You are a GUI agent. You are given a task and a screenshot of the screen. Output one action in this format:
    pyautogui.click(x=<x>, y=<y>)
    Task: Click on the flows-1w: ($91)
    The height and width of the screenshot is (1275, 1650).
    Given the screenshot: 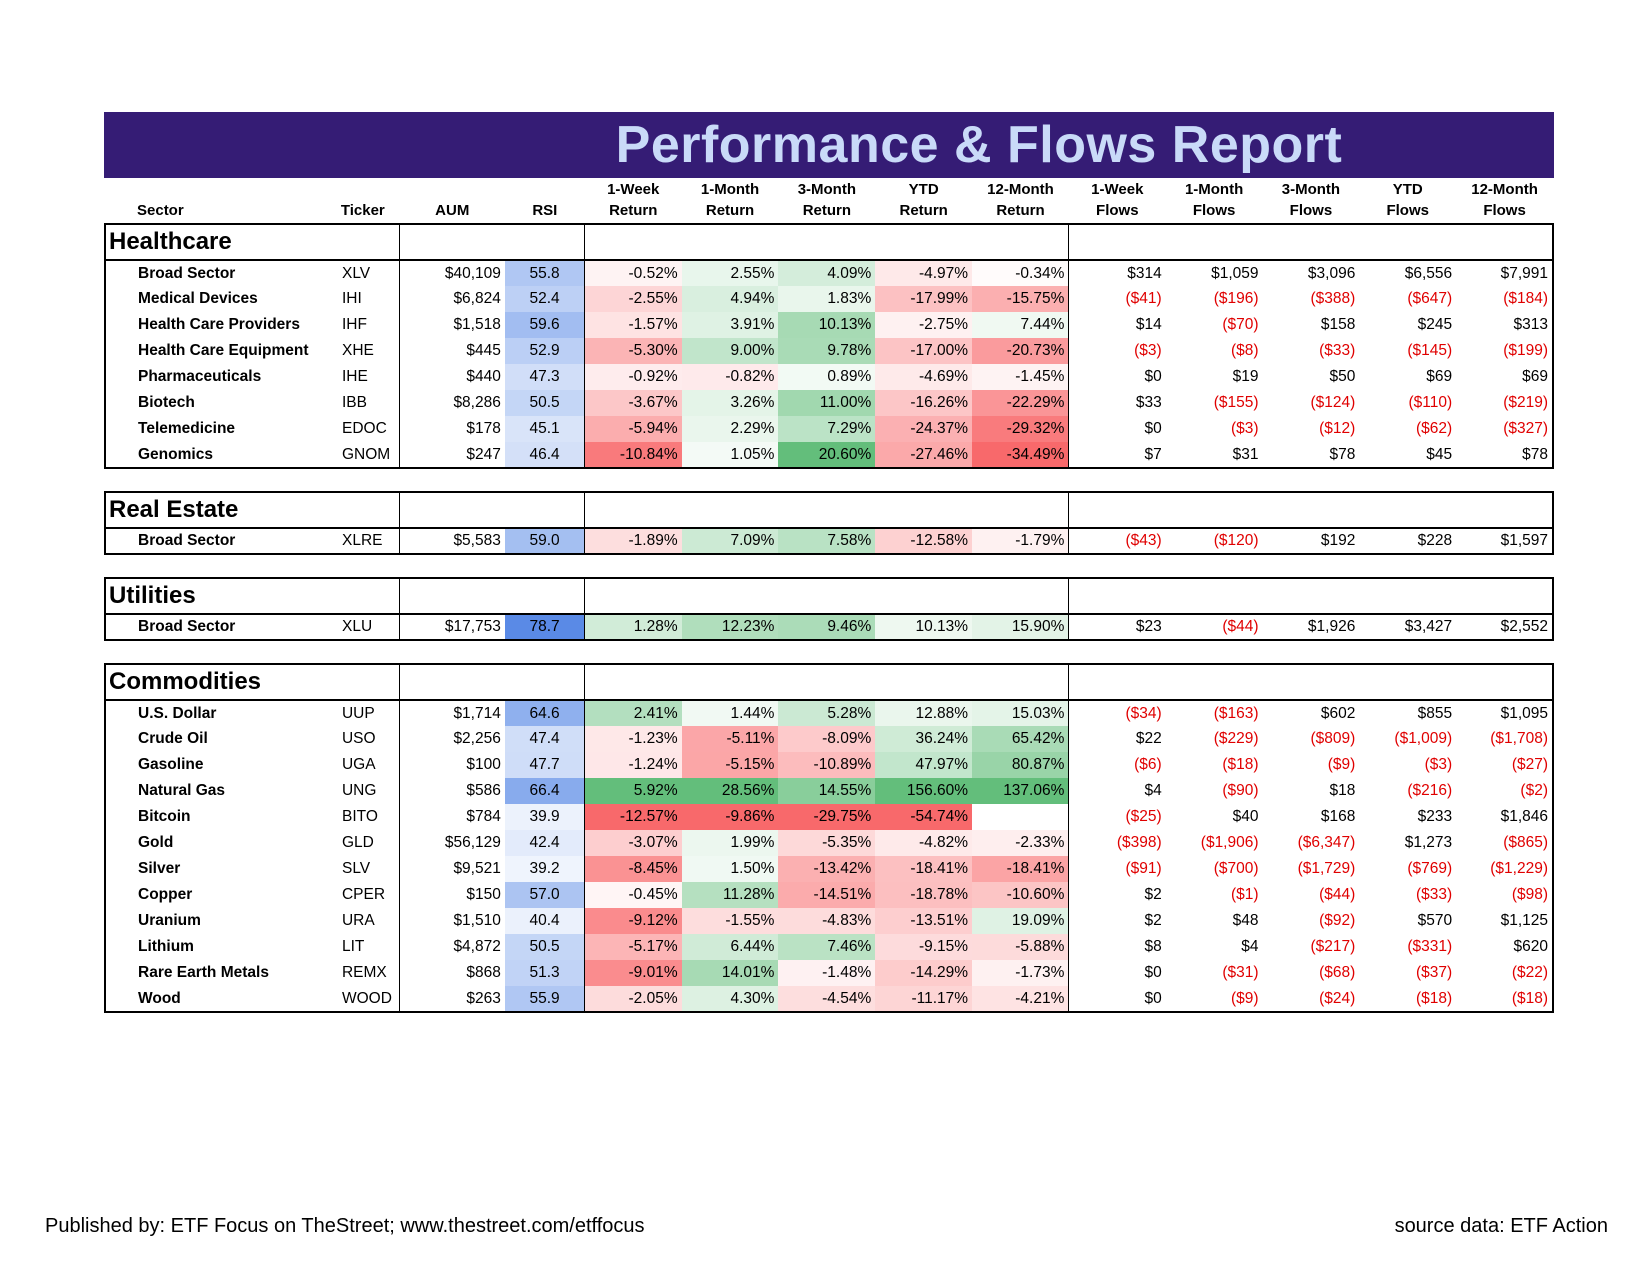 What is the action you would take?
    pyautogui.click(x=1117, y=869)
    